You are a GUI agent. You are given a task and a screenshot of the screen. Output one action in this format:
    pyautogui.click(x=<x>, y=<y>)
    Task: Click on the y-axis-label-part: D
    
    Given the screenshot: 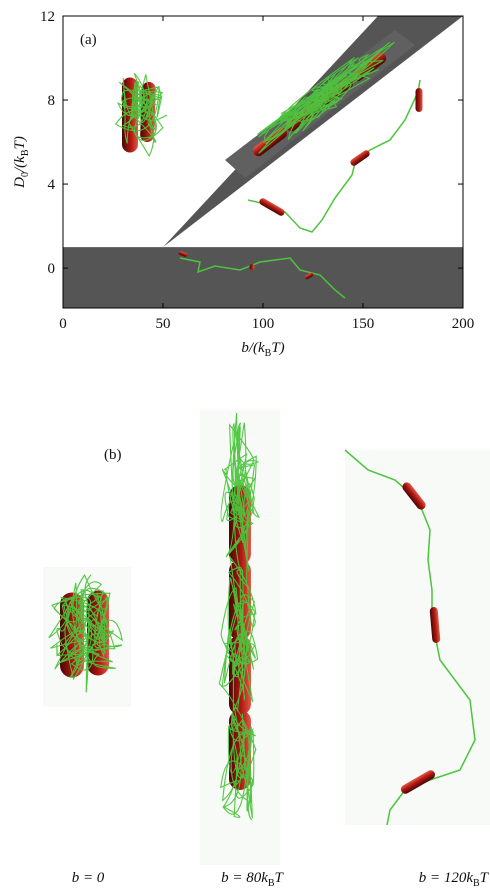 What is the action you would take?
    pyautogui.click(x=20, y=183)
    